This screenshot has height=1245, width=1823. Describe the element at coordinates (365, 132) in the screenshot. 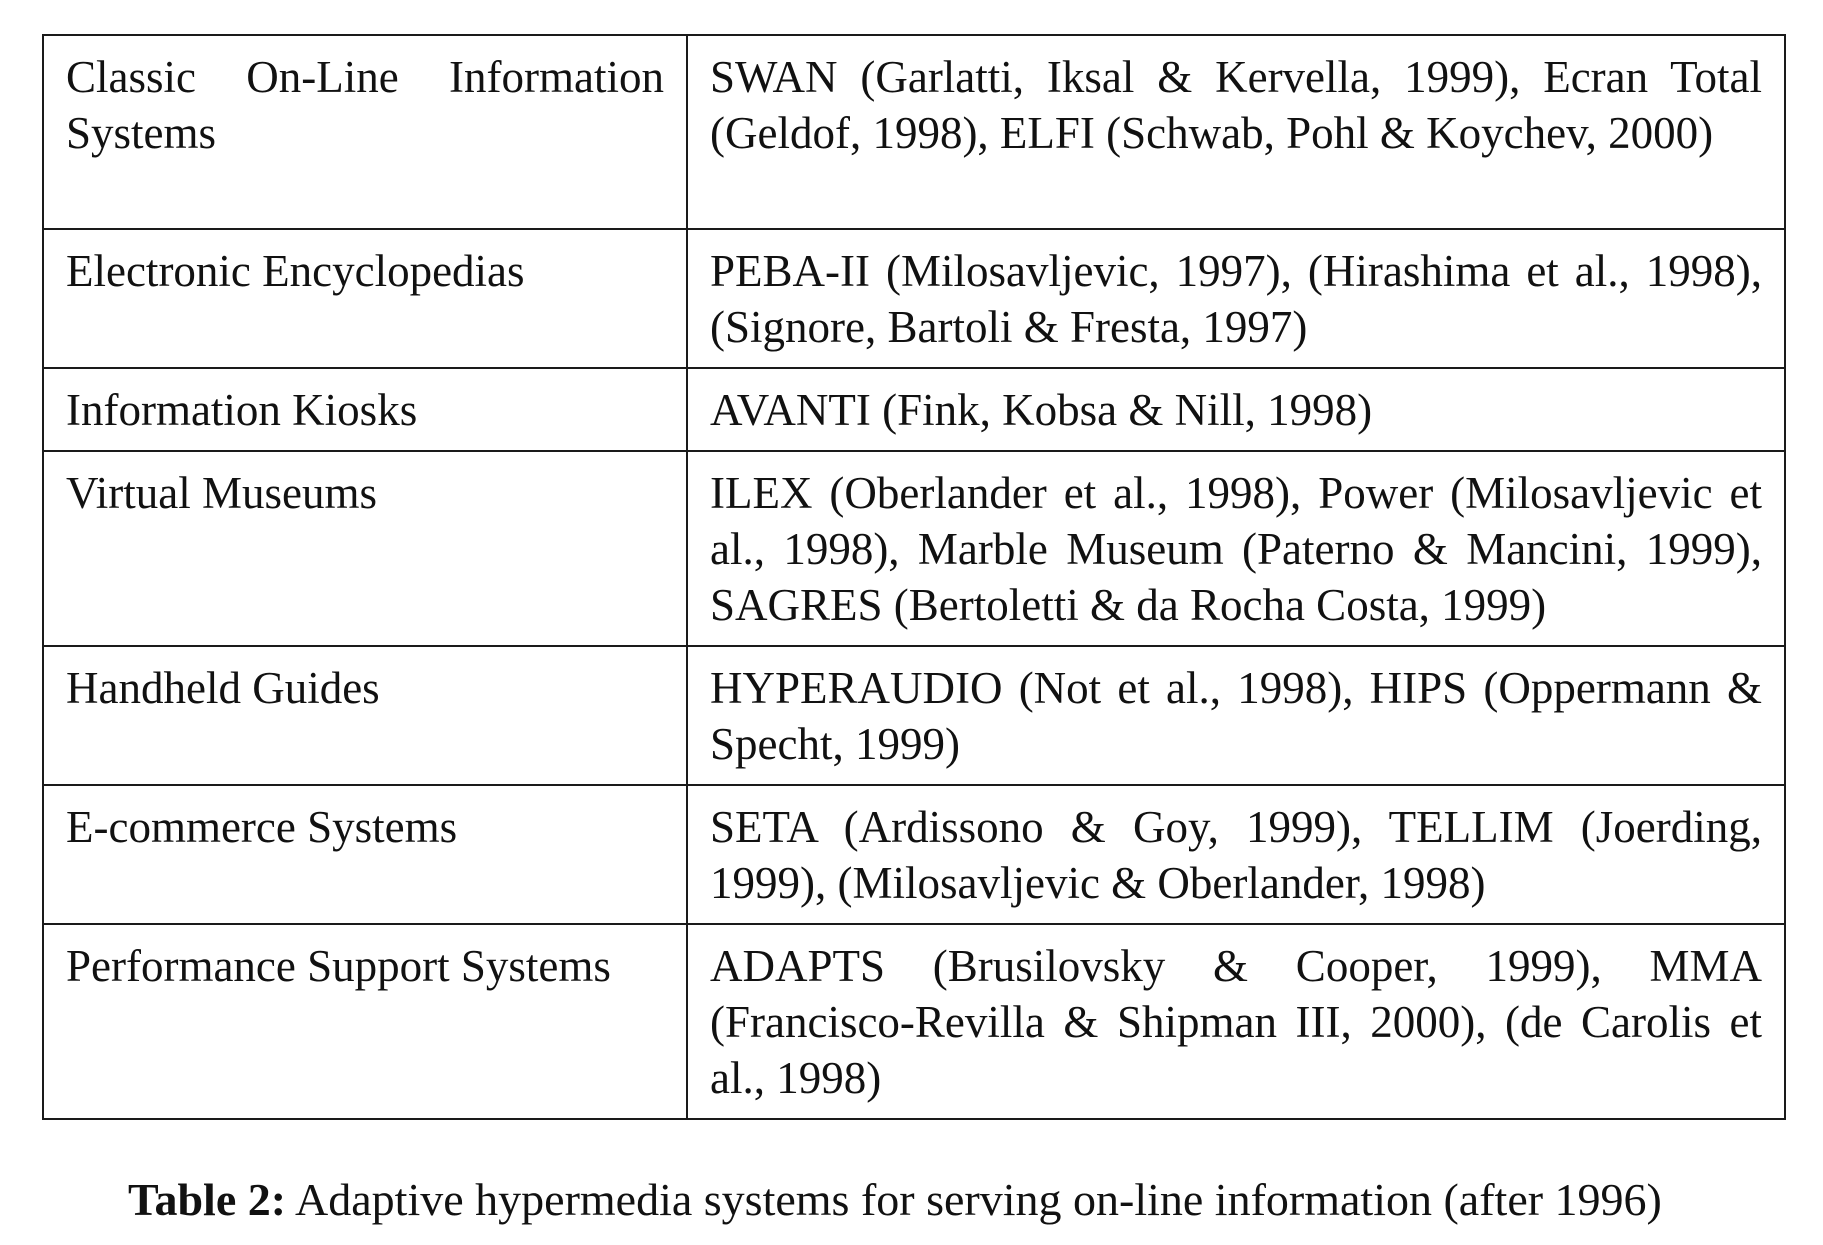

I see `category-cell: Classic On-Line Information Systems` at that location.